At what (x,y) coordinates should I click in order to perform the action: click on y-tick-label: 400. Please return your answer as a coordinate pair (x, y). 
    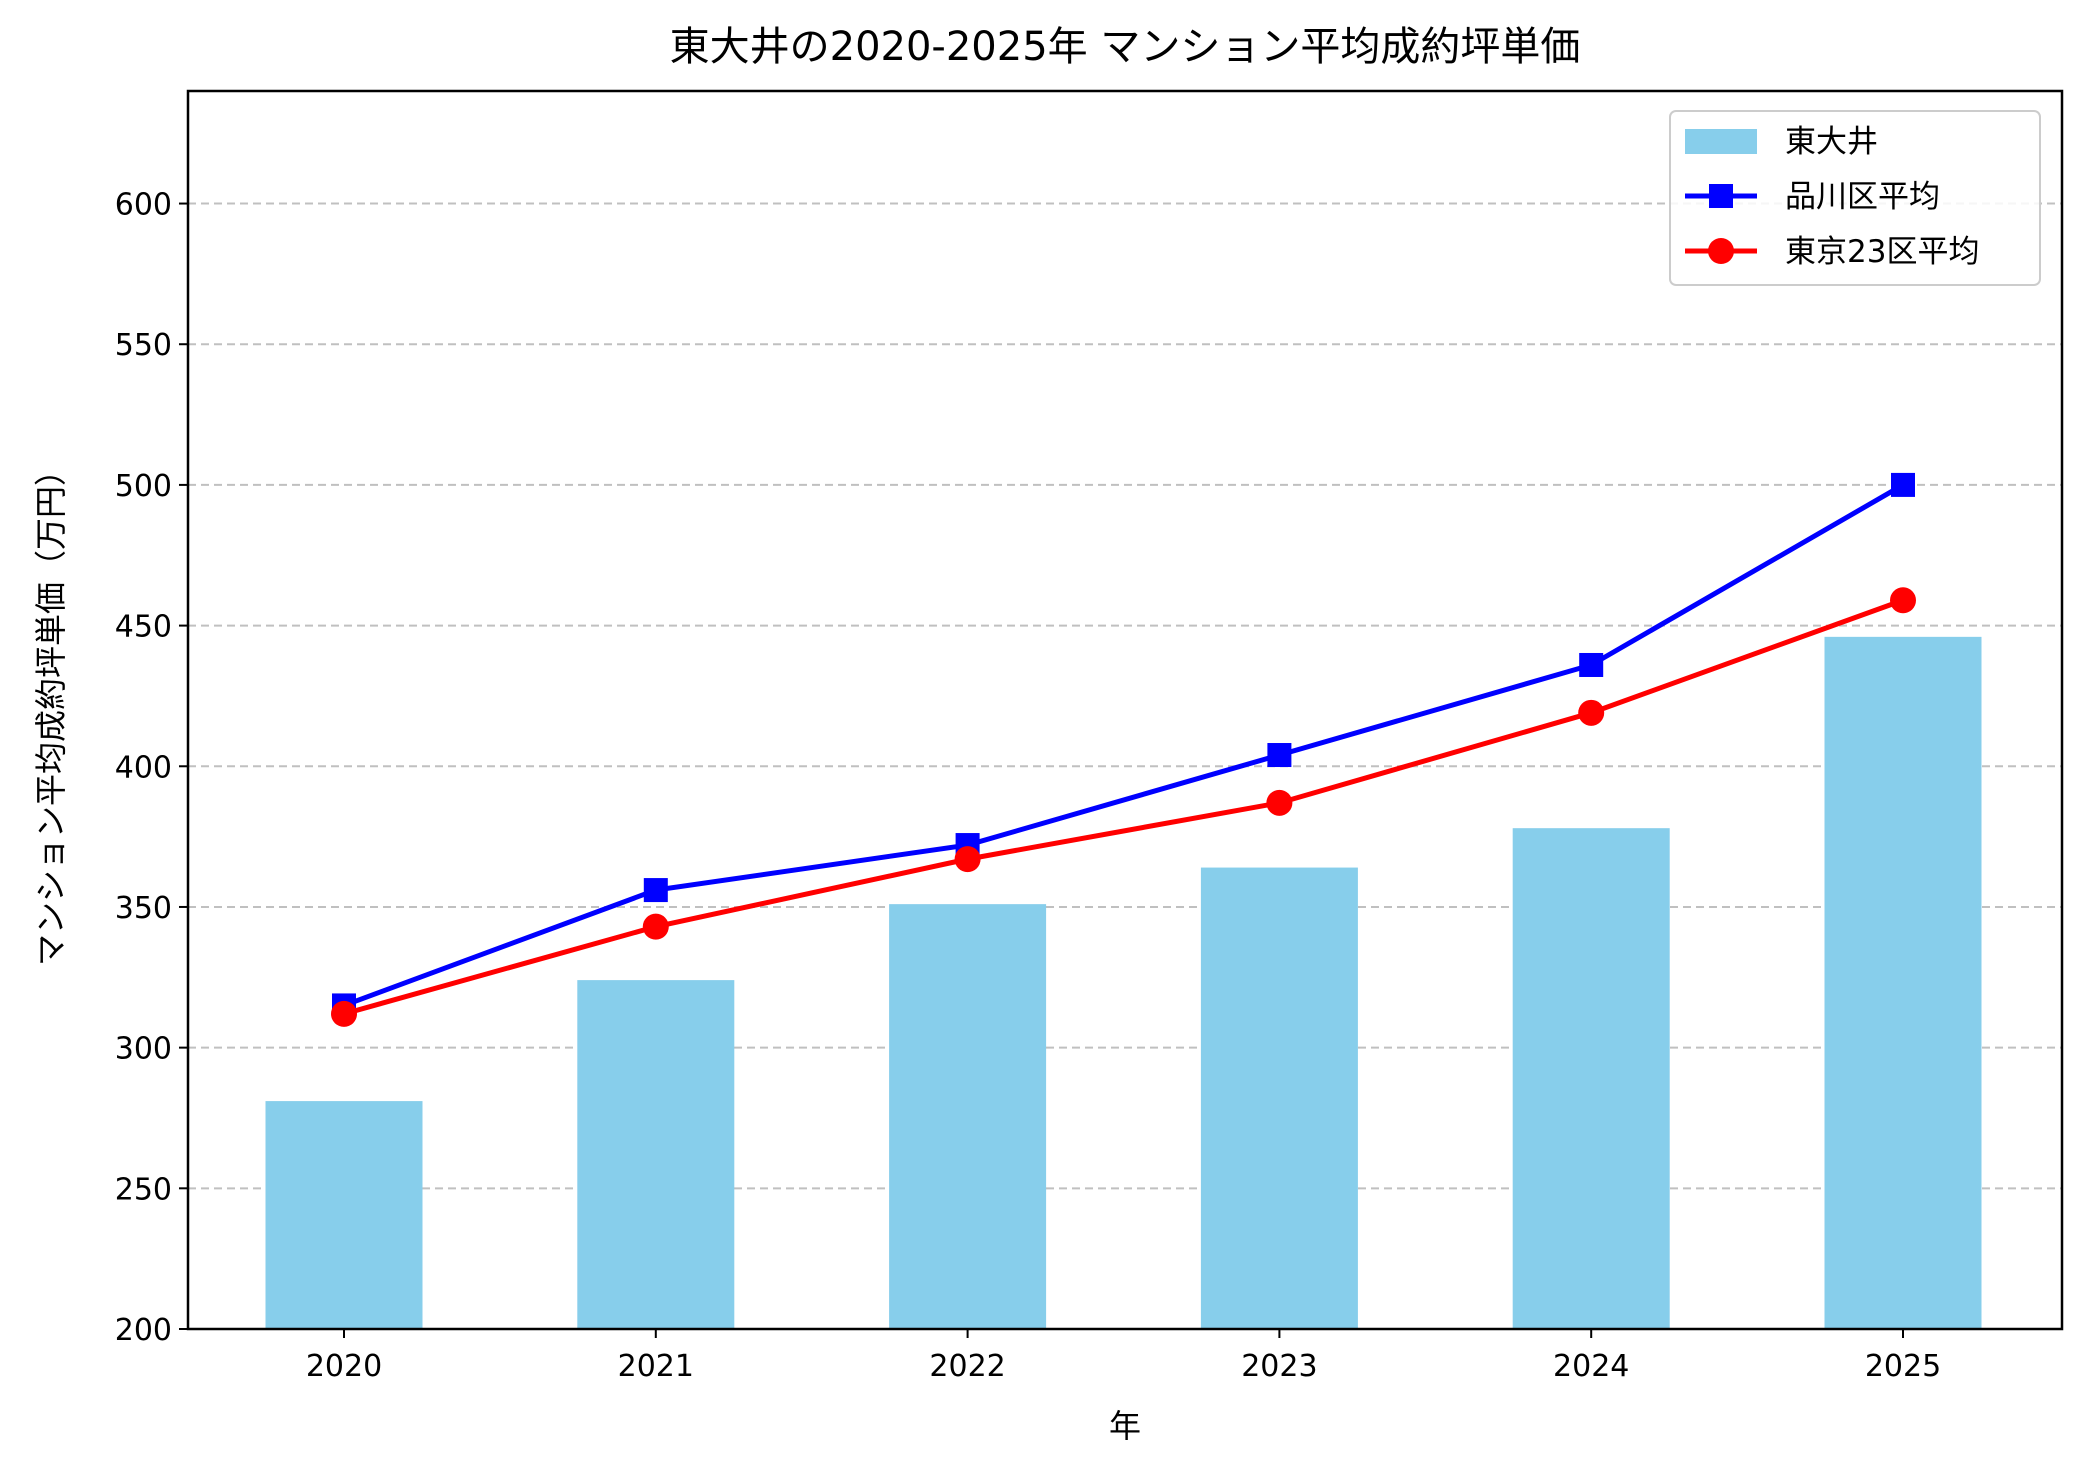
    Looking at the image, I should click on (143, 767).